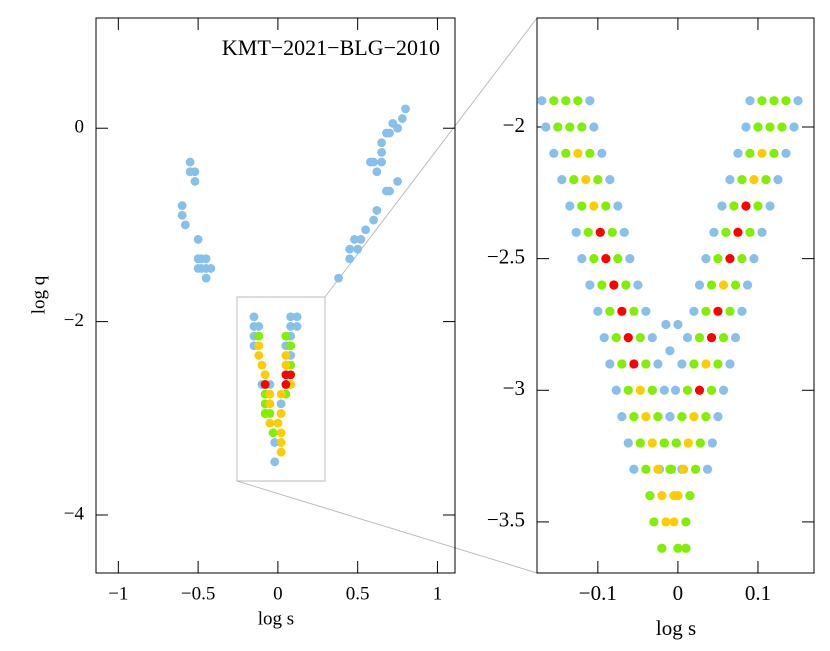 This screenshot has height=651, width=830. What do you see at coordinates (678, 593) in the screenshot?
I see `x-tick-label: 0` at bounding box center [678, 593].